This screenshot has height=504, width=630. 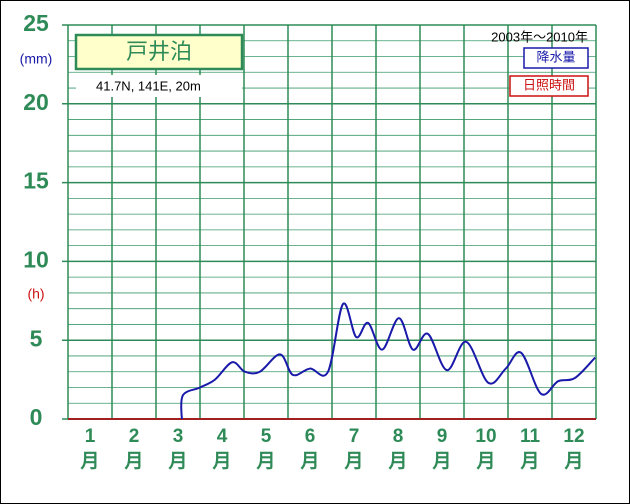 What do you see at coordinates (90, 436) in the screenshot?
I see `x-tick-label: 1` at bounding box center [90, 436].